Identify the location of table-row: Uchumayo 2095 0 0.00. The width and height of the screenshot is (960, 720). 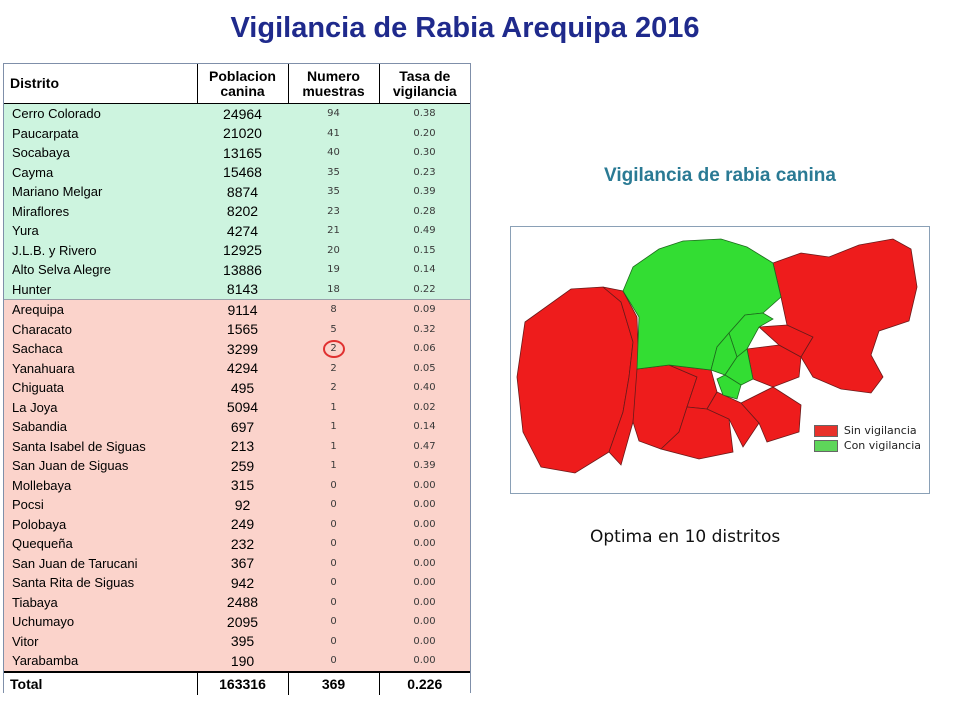
(237, 622).